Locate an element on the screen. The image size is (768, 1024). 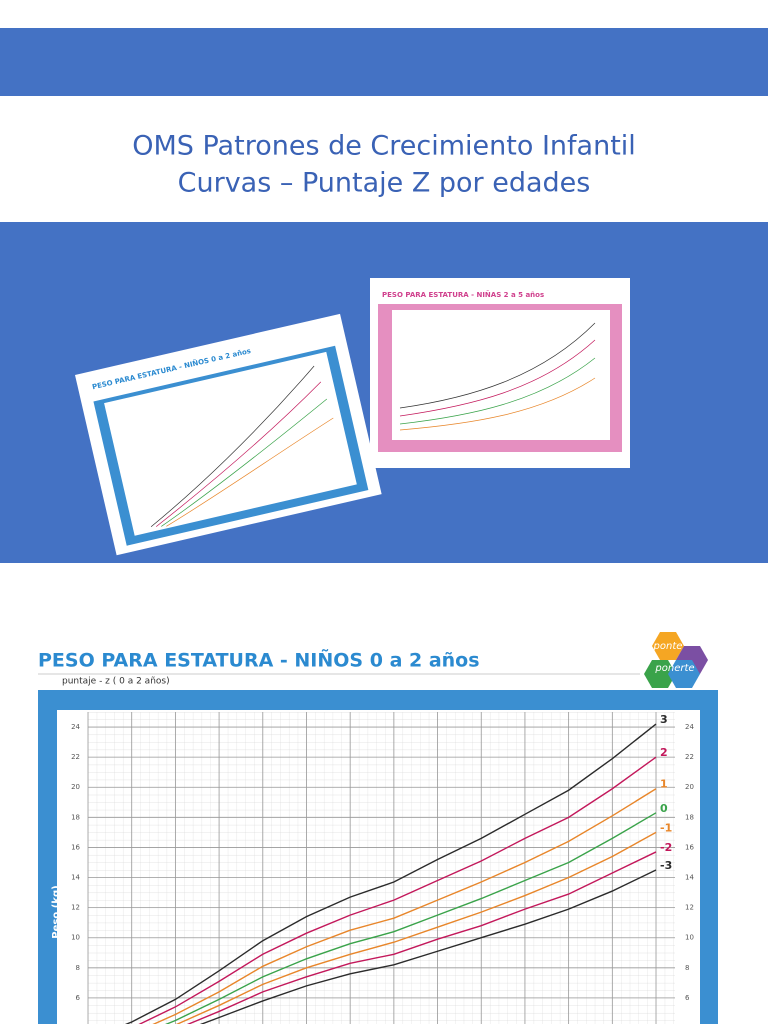
logo: ponte ponerte is located at coordinates (676, 660).